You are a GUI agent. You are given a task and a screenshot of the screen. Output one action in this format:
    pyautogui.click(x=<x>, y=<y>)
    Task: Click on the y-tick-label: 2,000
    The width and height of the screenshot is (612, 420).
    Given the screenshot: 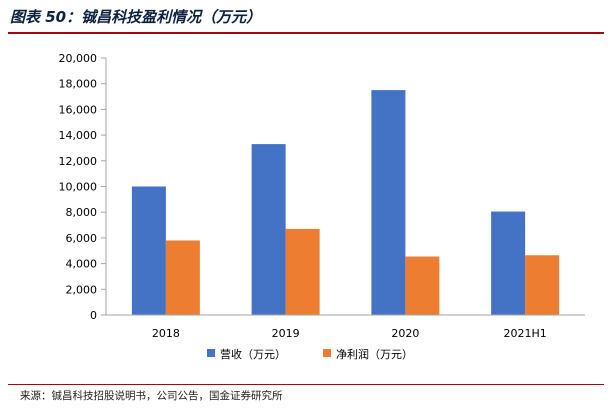 What is the action you would take?
    pyautogui.click(x=82, y=289)
    